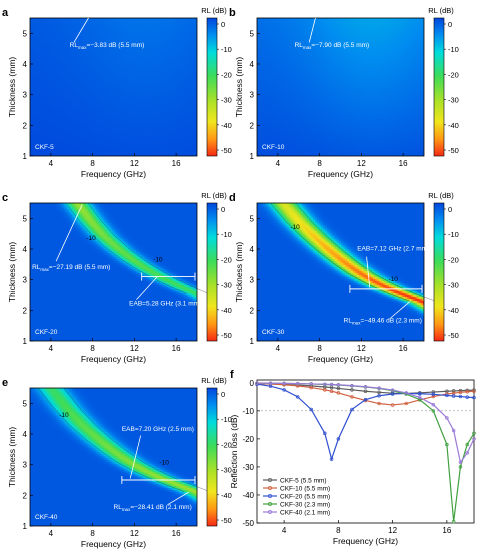 The image size is (478, 550). What do you see at coordinates (453, 259) in the screenshot?
I see `colorbar-tick-label: -20` at bounding box center [453, 259].